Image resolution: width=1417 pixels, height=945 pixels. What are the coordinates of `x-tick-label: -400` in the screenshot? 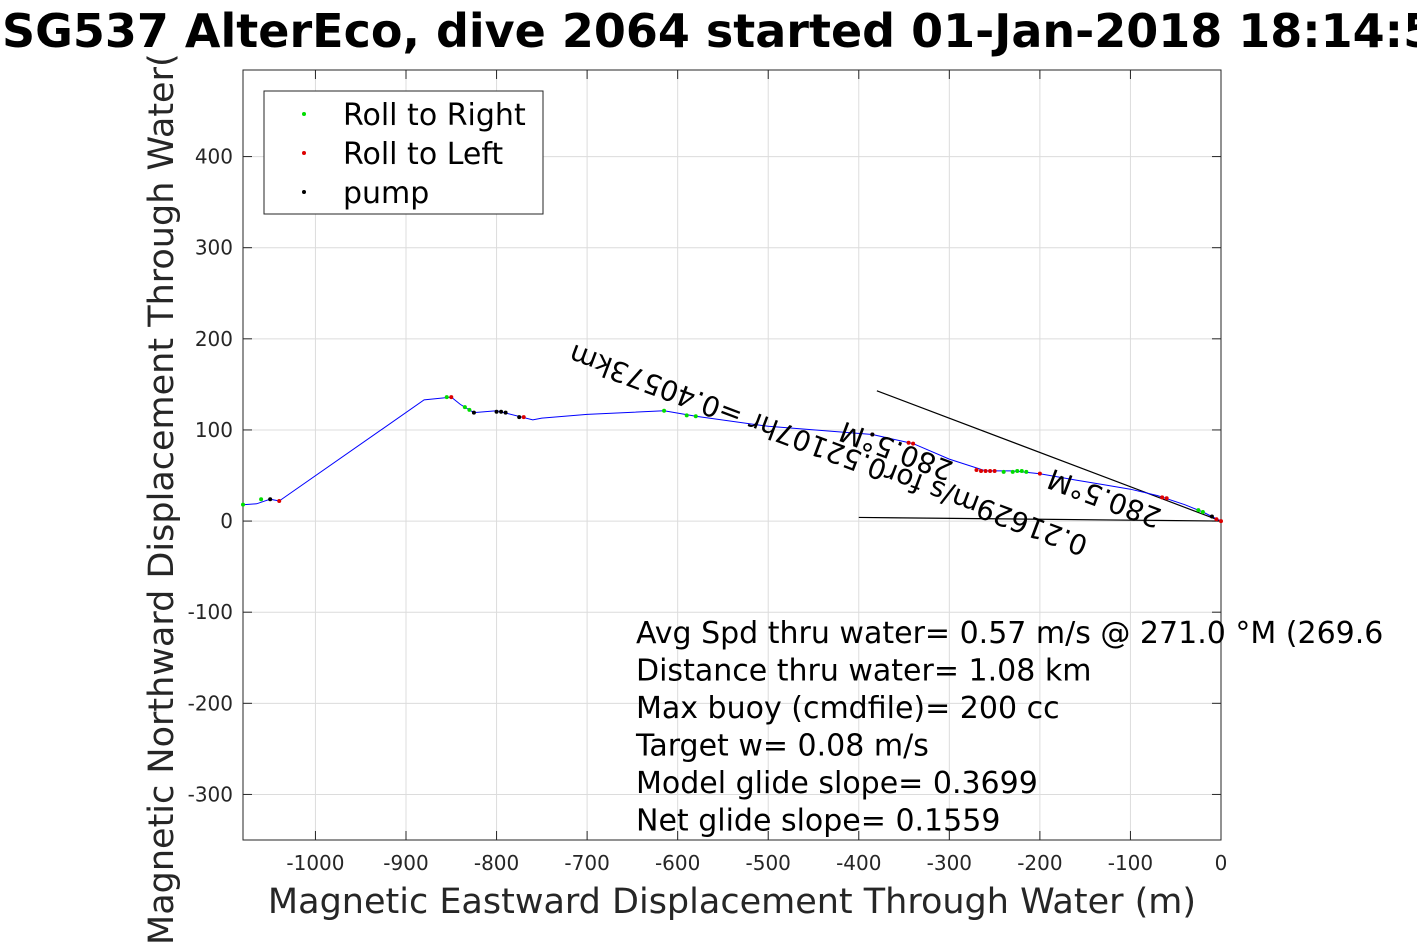 It's located at (858, 863).